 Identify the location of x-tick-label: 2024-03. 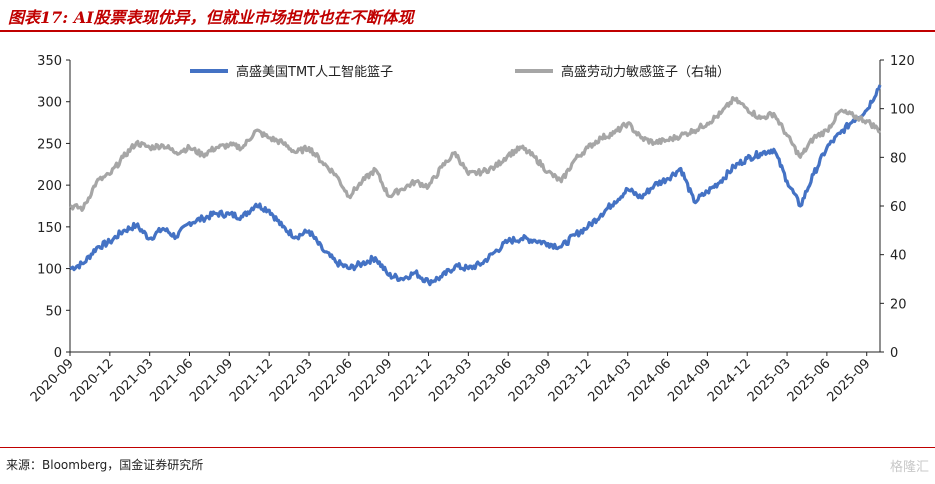
(610, 380).